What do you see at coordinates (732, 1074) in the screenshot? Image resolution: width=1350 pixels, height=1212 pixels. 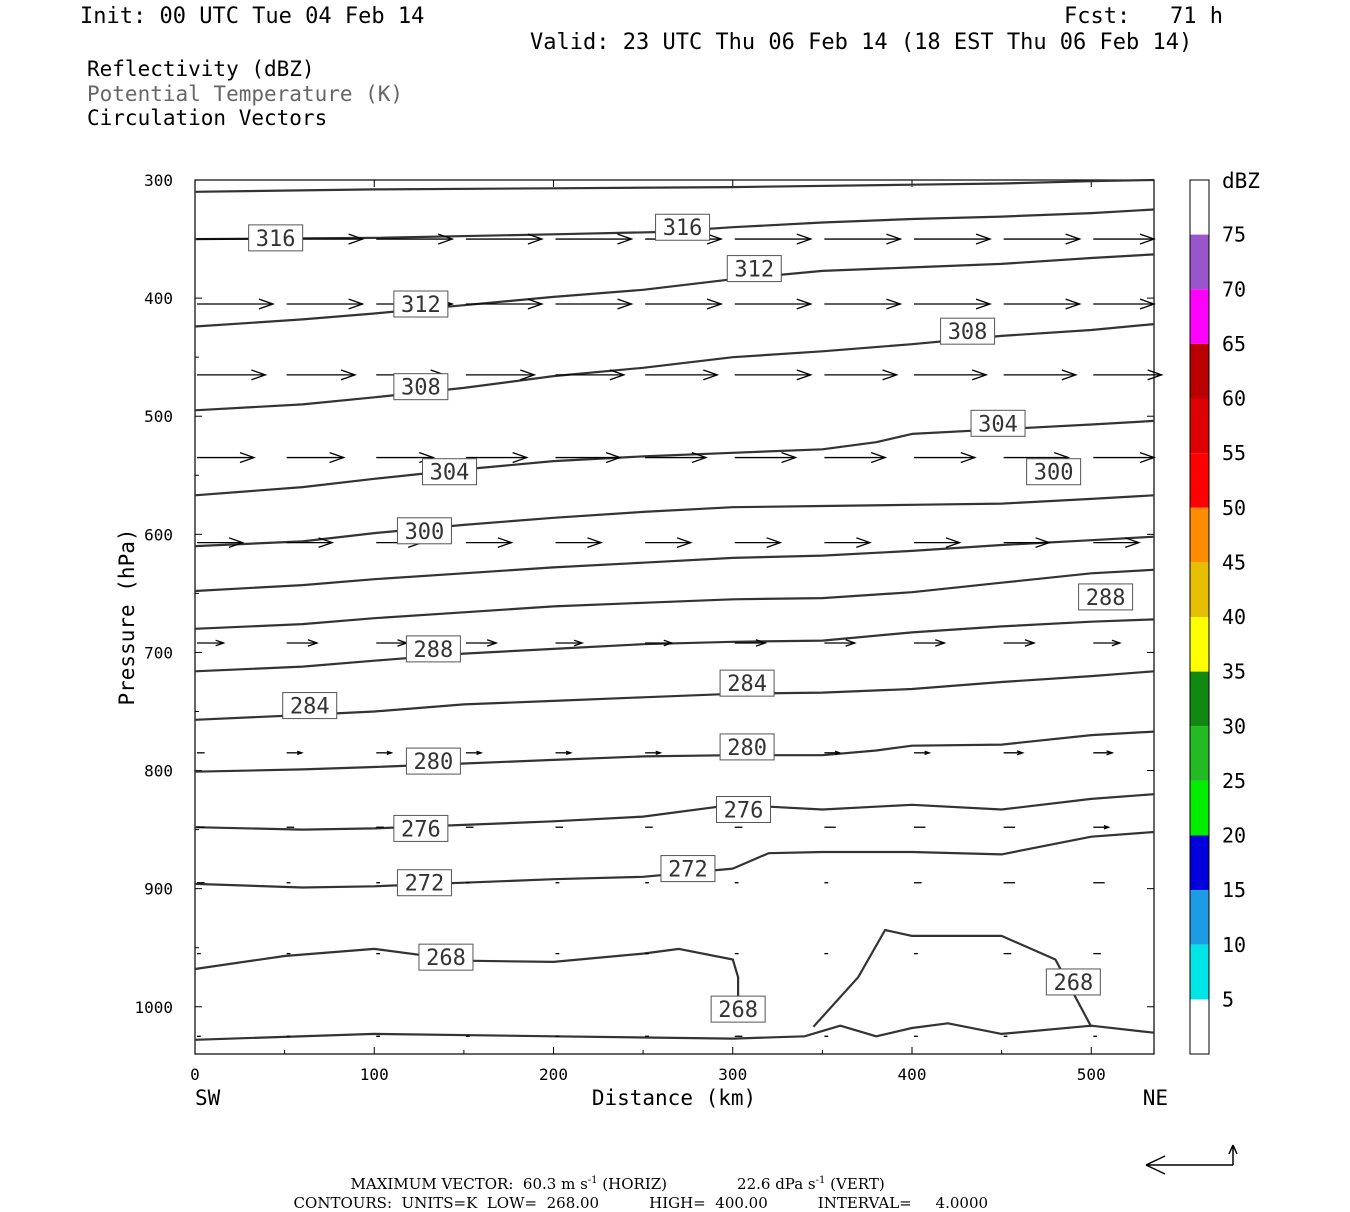 I see `x-tick-label: 300` at bounding box center [732, 1074].